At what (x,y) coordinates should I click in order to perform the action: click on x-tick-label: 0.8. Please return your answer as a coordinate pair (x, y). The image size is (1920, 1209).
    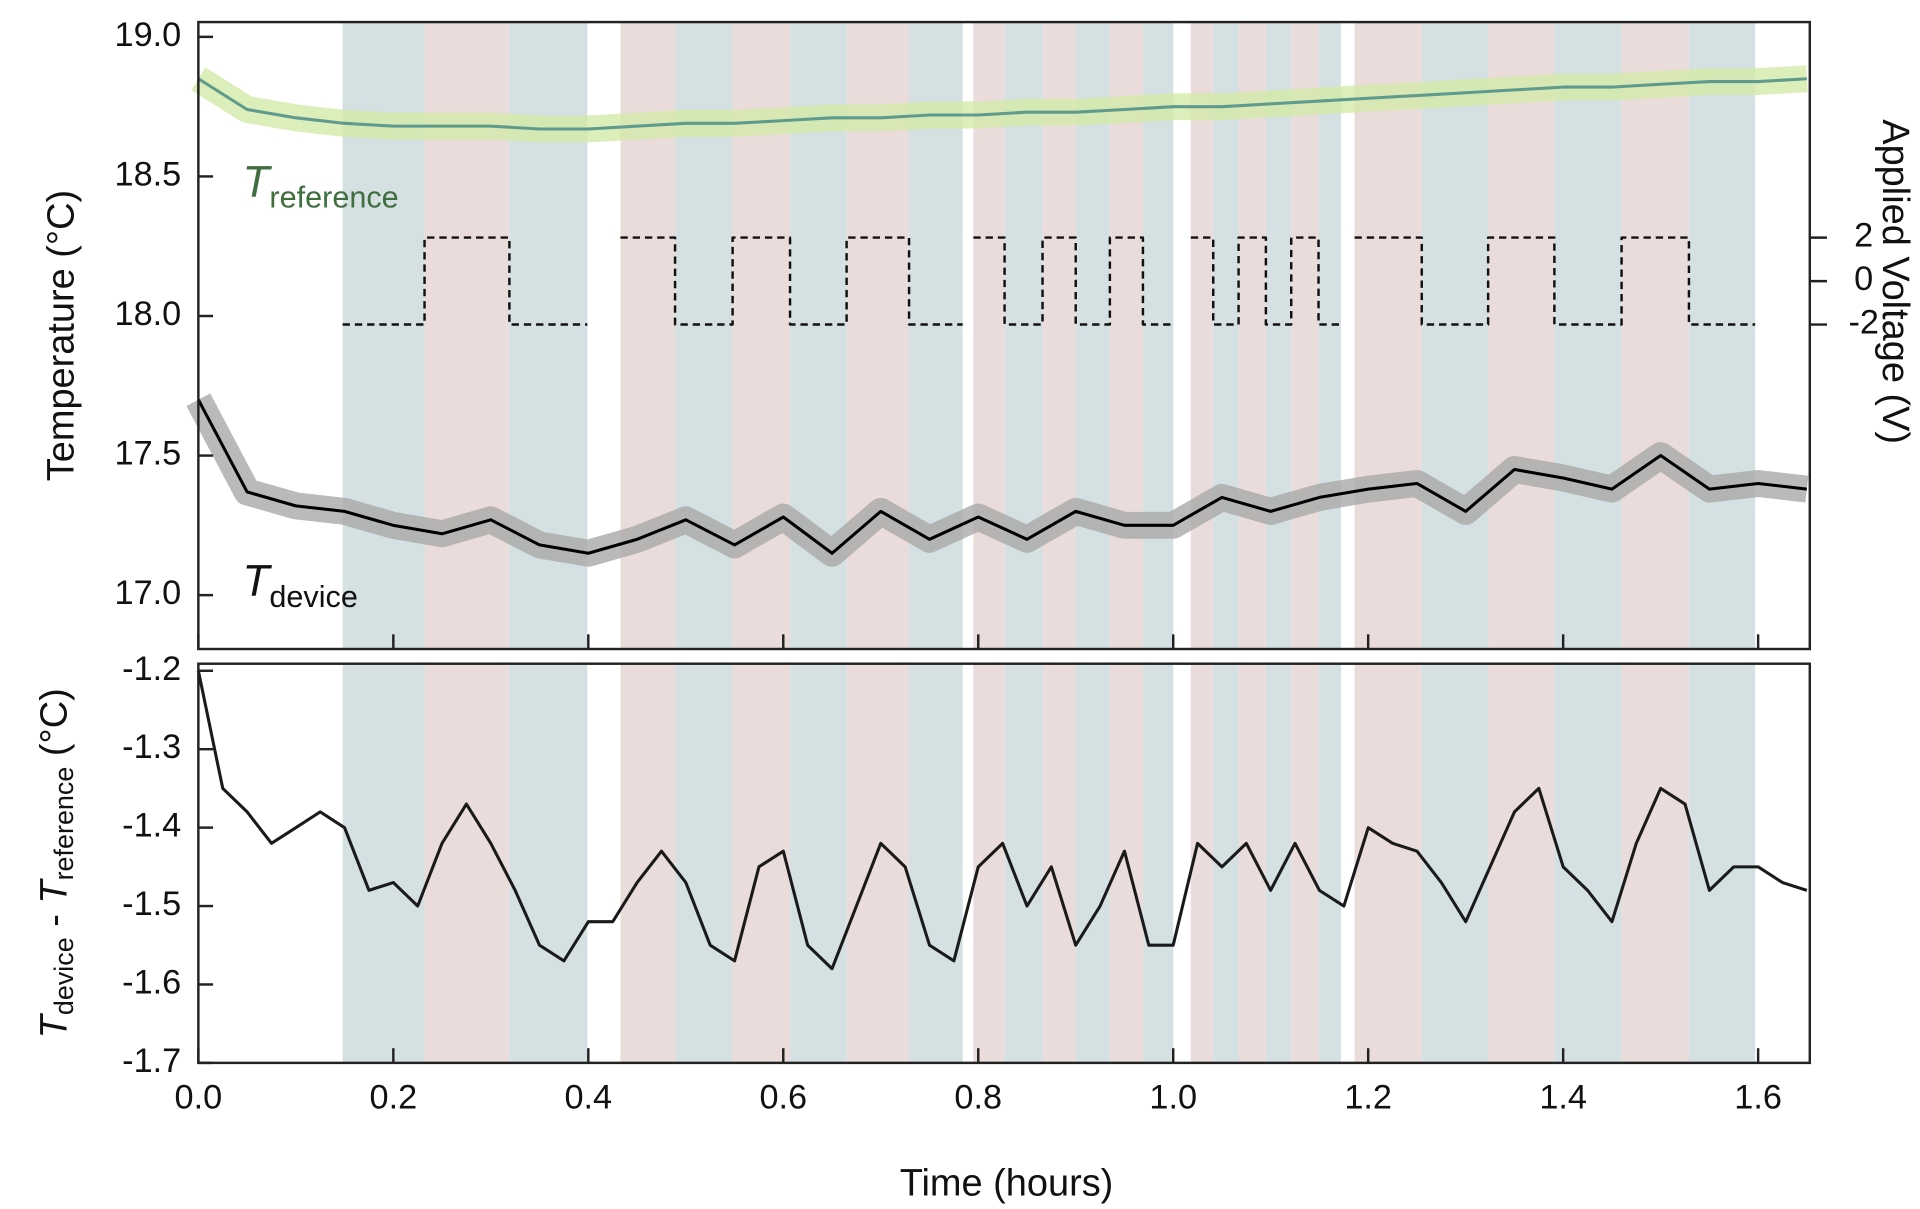
    Looking at the image, I should click on (978, 1098).